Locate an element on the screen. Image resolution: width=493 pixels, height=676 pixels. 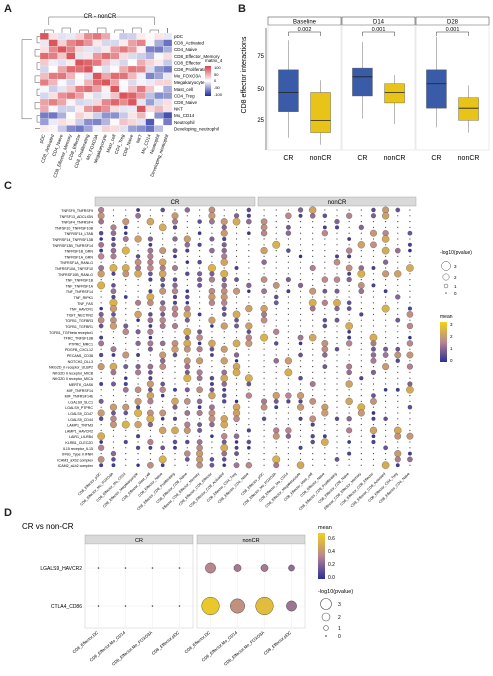
heatmap-col-label: NKT is located at coordinates (139, 138).